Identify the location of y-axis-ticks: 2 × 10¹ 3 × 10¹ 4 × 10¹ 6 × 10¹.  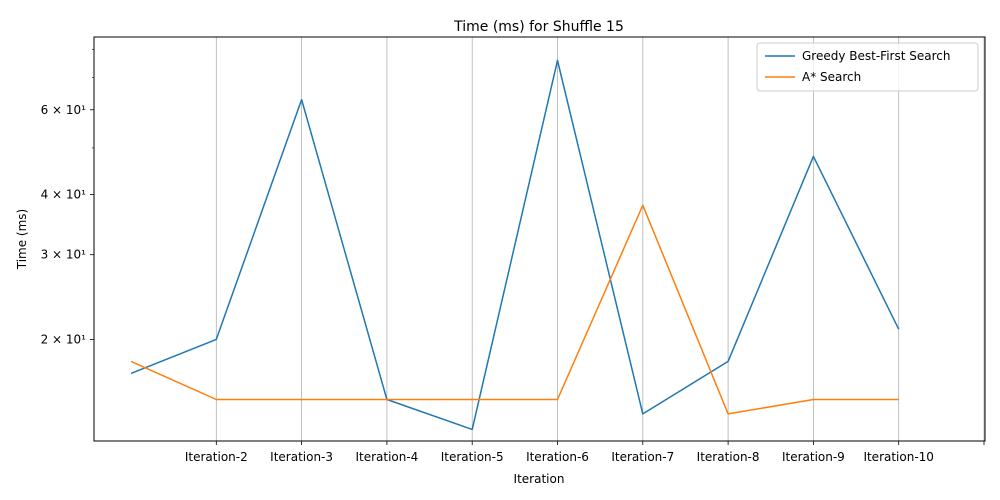
(67, 197).